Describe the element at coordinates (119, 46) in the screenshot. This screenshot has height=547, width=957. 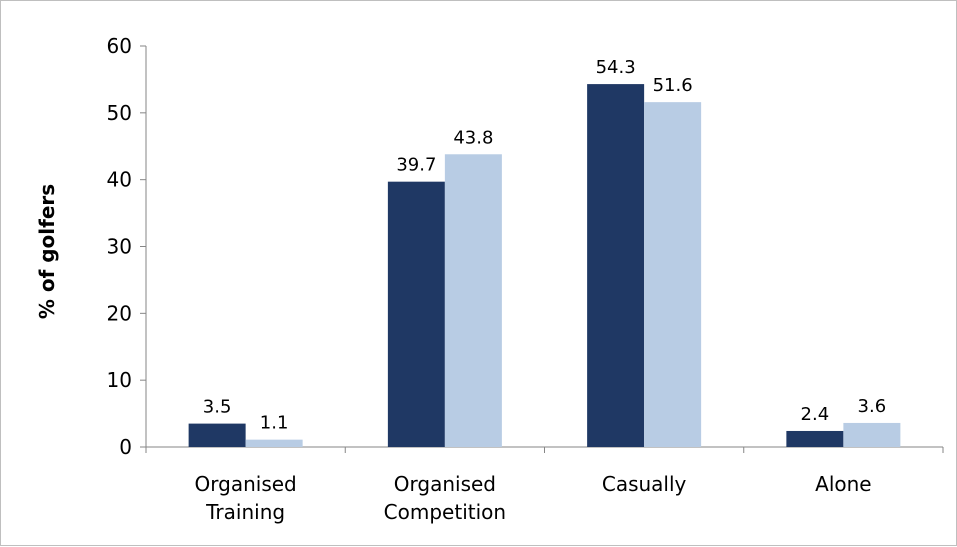
I see `y-tick-label: 60` at that location.